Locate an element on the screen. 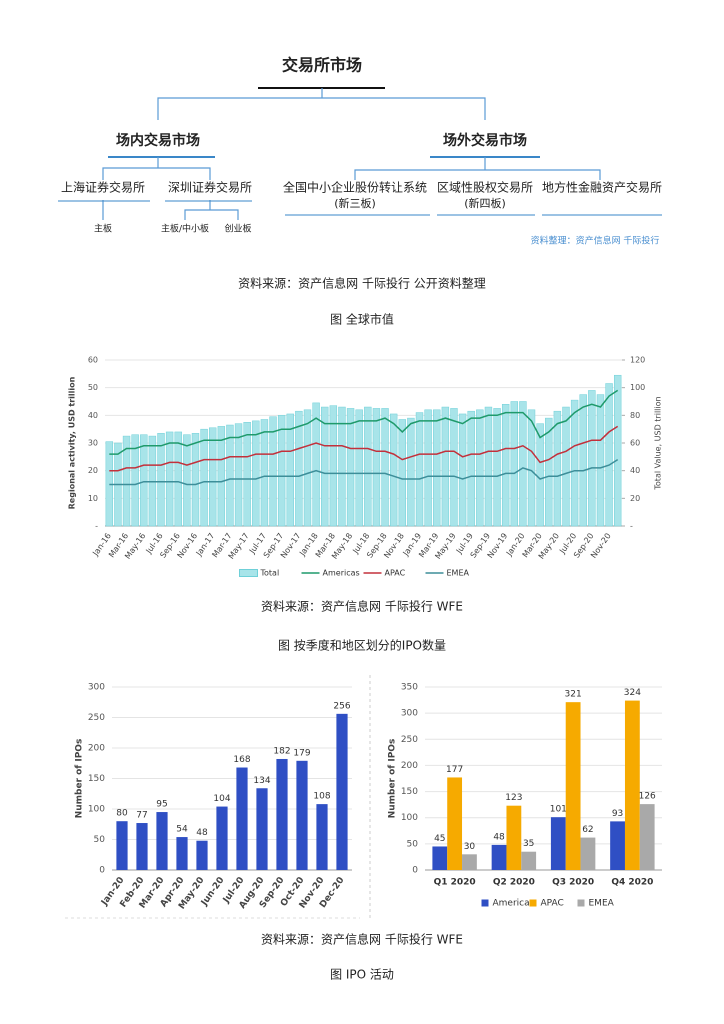  credit: 资料整理：资产信息网 千际投行 is located at coordinates (595, 241).